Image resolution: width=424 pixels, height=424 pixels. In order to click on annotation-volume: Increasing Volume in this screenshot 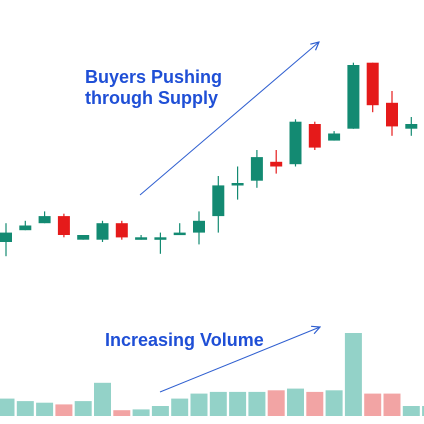, I will do `click(184, 340)`.